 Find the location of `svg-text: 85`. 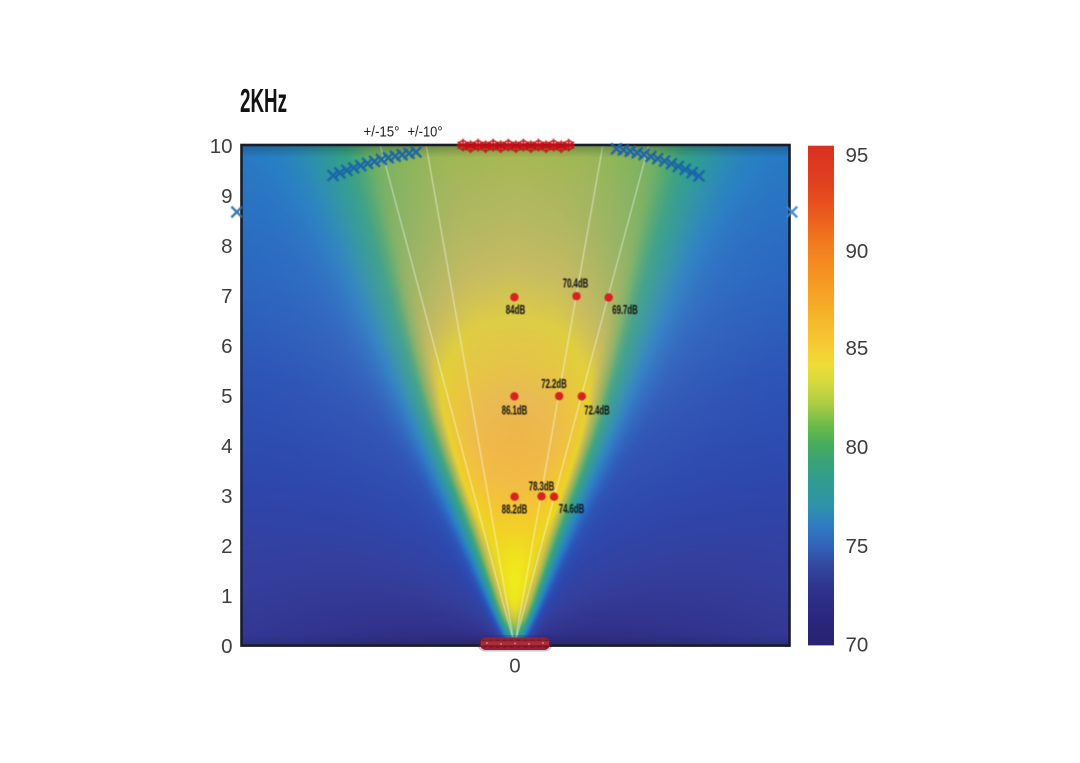

svg-text: 85 is located at coordinates (857, 348).